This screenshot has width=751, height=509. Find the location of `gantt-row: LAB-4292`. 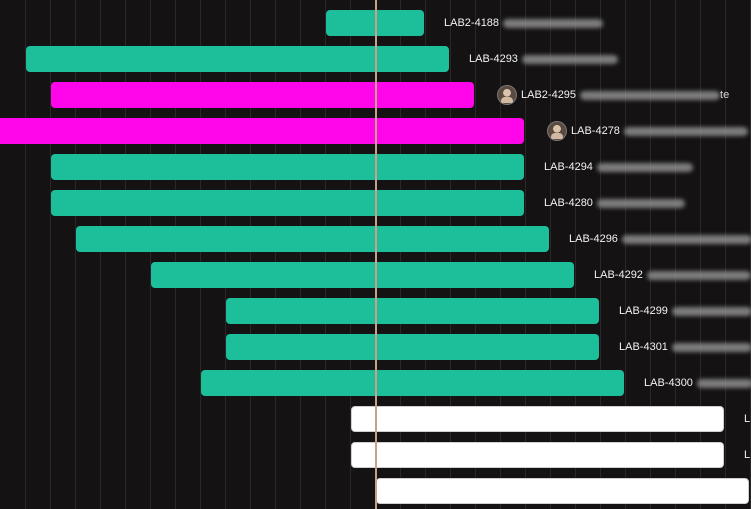

gantt-row: LAB-4292 is located at coordinates (375, 275).